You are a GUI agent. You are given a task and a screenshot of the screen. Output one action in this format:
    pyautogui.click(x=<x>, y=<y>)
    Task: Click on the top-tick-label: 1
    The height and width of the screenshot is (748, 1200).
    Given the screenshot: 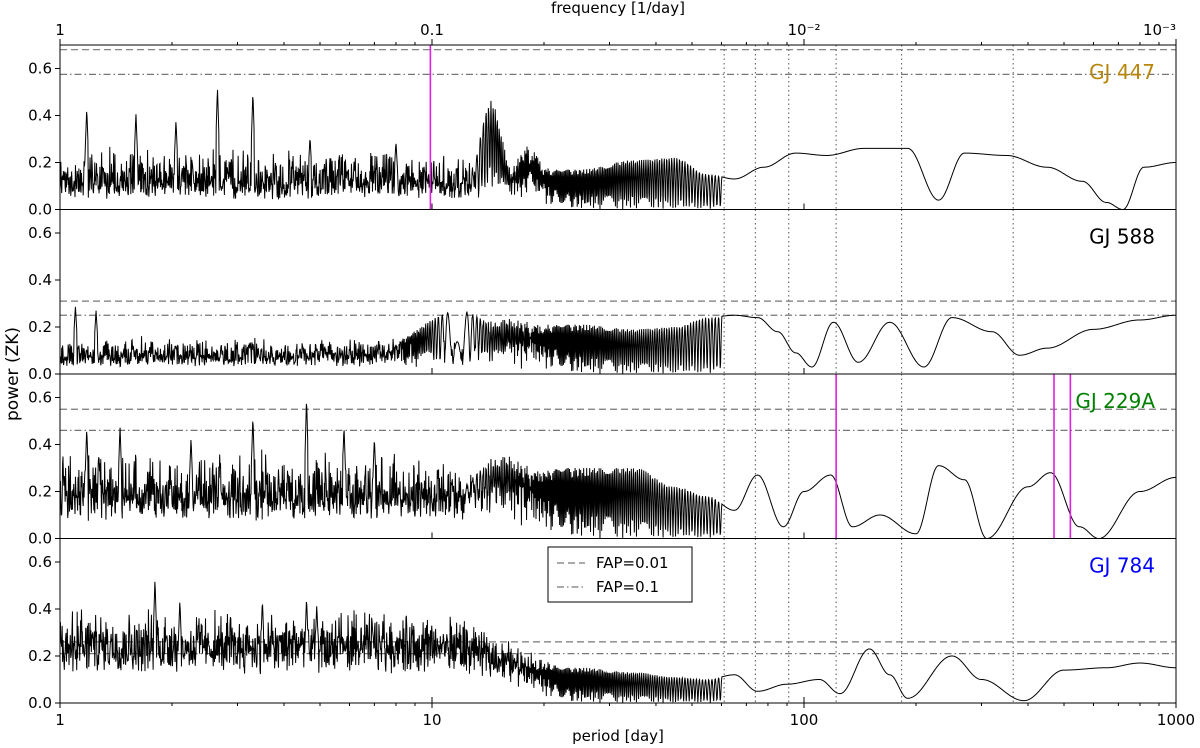 What is the action you would take?
    pyautogui.click(x=60, y=30)
    